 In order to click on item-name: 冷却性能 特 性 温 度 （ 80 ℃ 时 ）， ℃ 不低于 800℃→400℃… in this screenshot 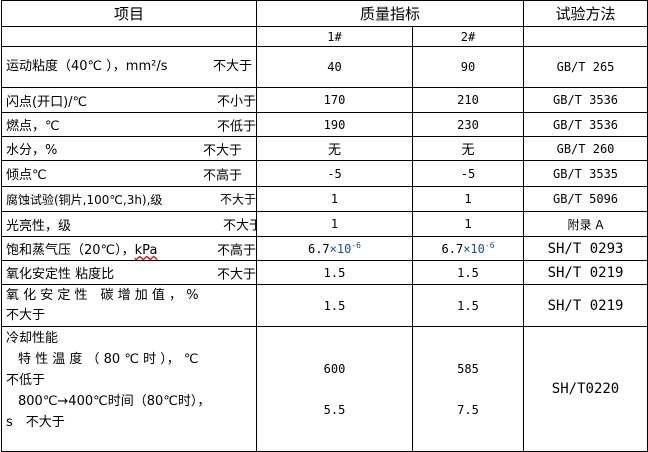, I will do `click(129, 389)`.